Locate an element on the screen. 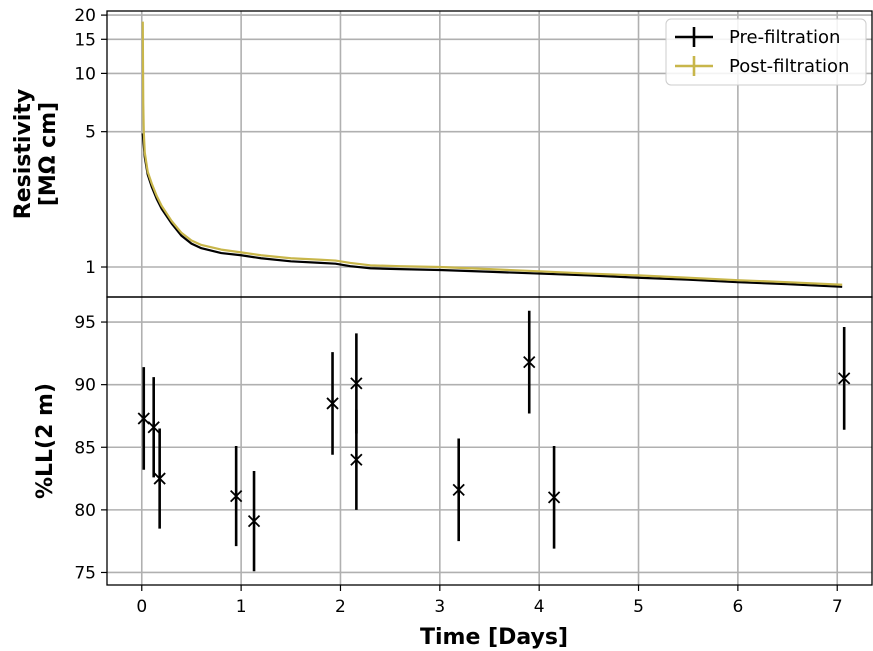 This screenshot has width=873, height=651. xtick-label: 6 is located at coordinates (737, 607).